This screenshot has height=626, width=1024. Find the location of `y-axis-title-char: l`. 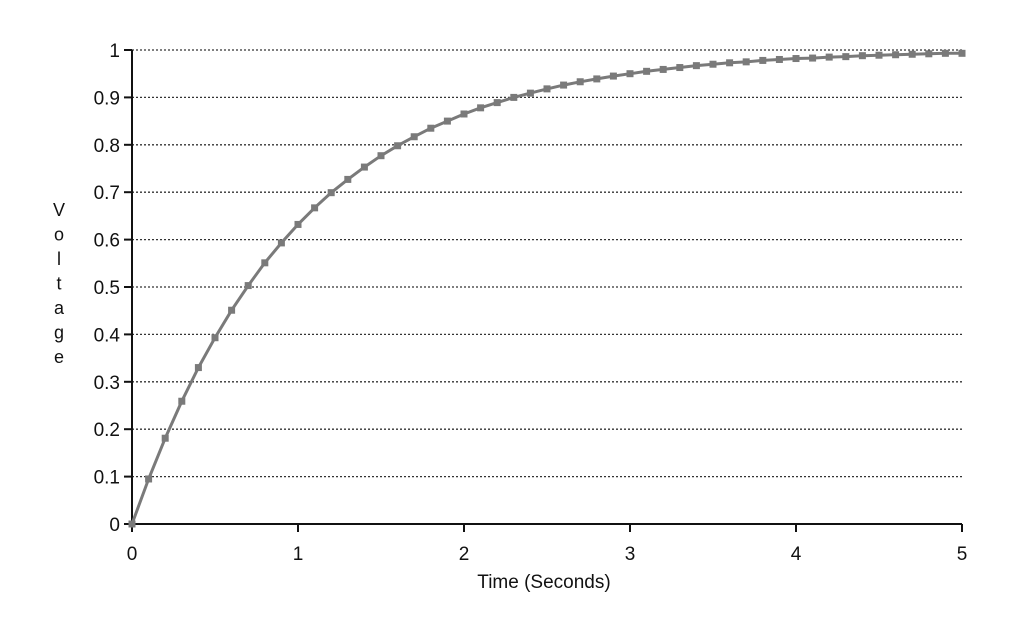

y-axis-title-char: l is located at coordinates (59, 259).